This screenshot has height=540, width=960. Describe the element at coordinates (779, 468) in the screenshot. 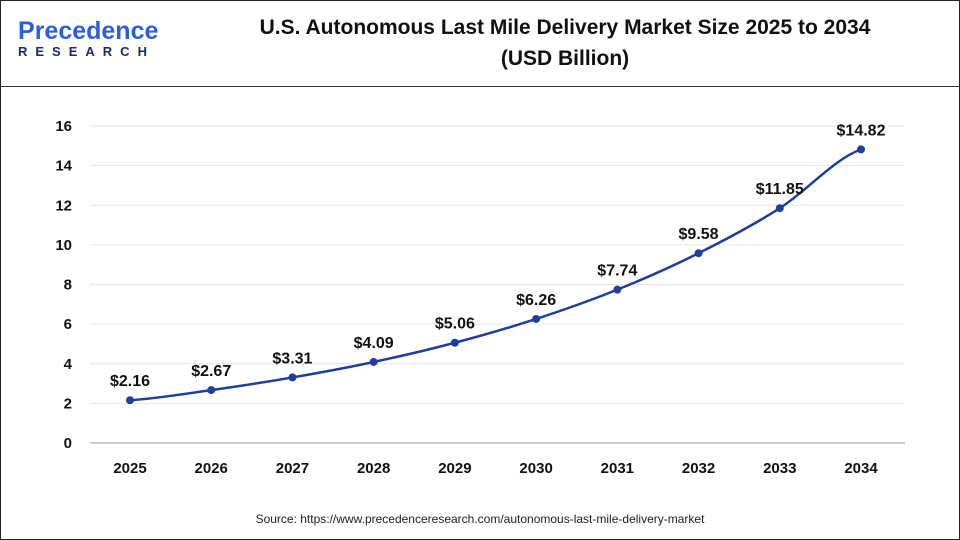

I see `x-tick-label: 2033` at that location.